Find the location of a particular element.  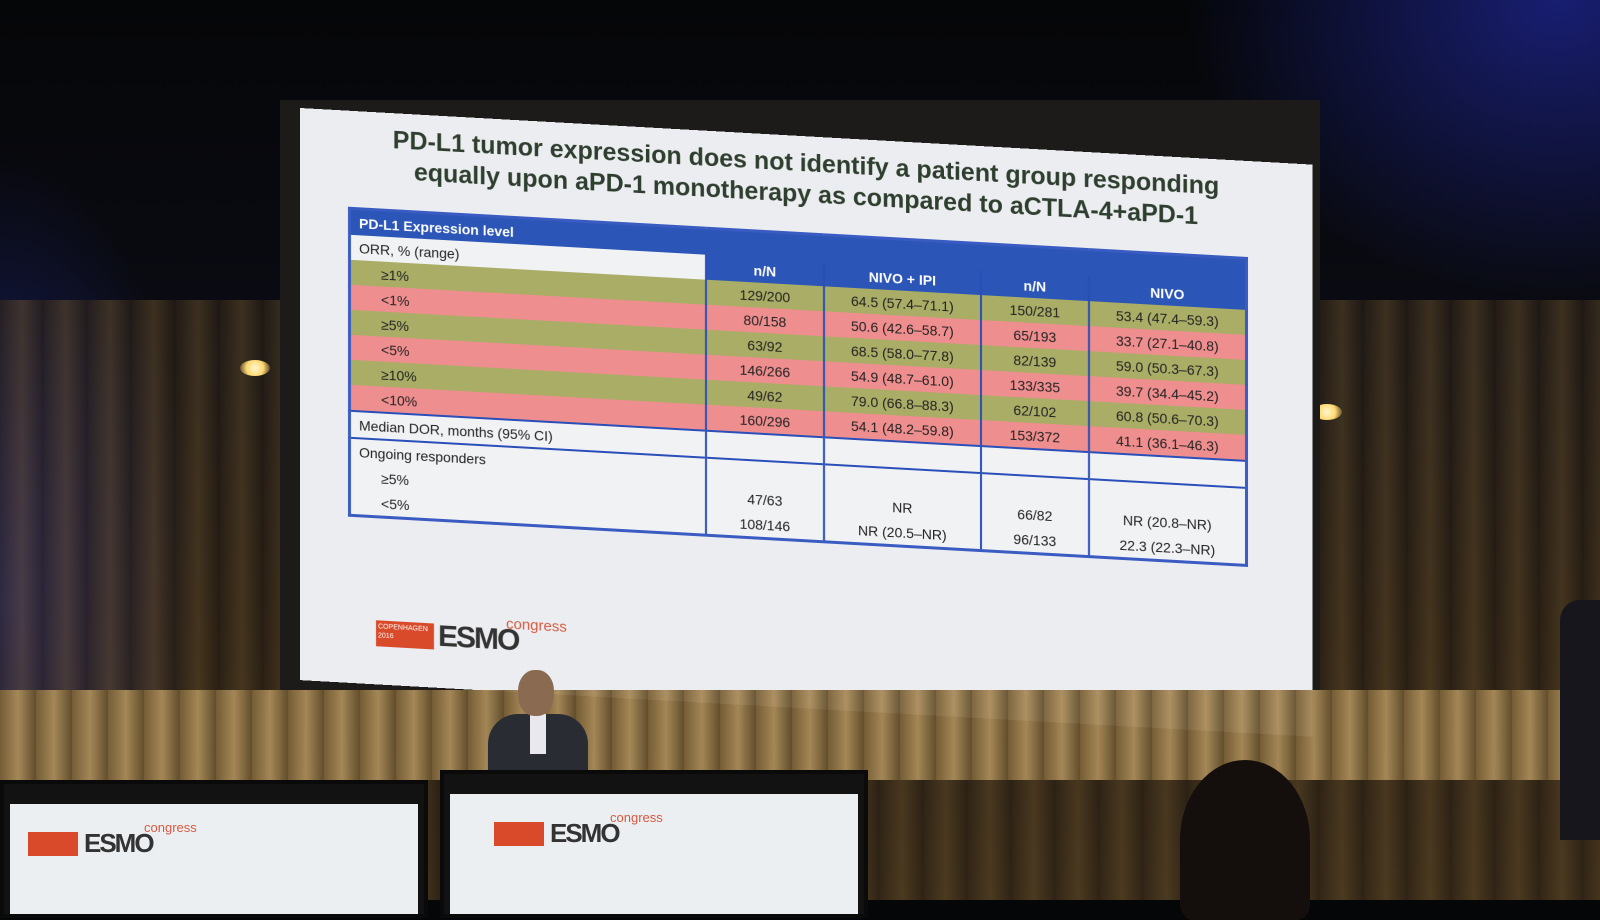

stage-backdrop is located at coordinates (800, 735).